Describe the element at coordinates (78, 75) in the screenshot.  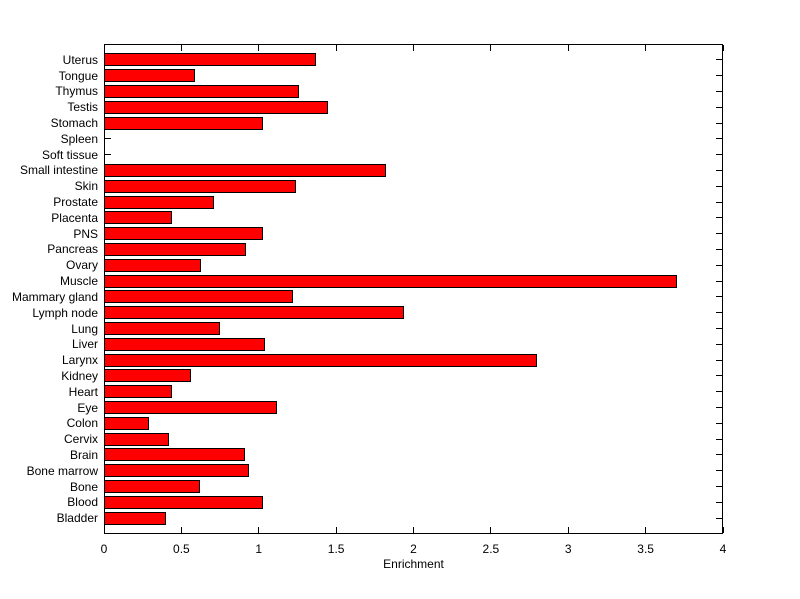
I see `y-tick-label: Tongue` at that location.